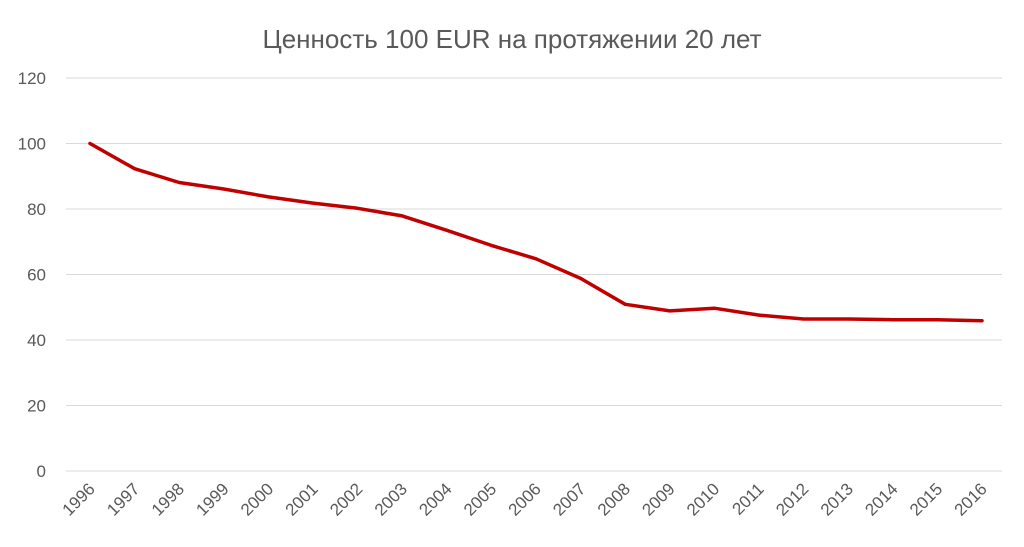 Image resolution: width=1024 pixels, height=547 pixels. Describe the element at coordinates (670, 311) in the screenshot. I see `data-point-2009` at that location.